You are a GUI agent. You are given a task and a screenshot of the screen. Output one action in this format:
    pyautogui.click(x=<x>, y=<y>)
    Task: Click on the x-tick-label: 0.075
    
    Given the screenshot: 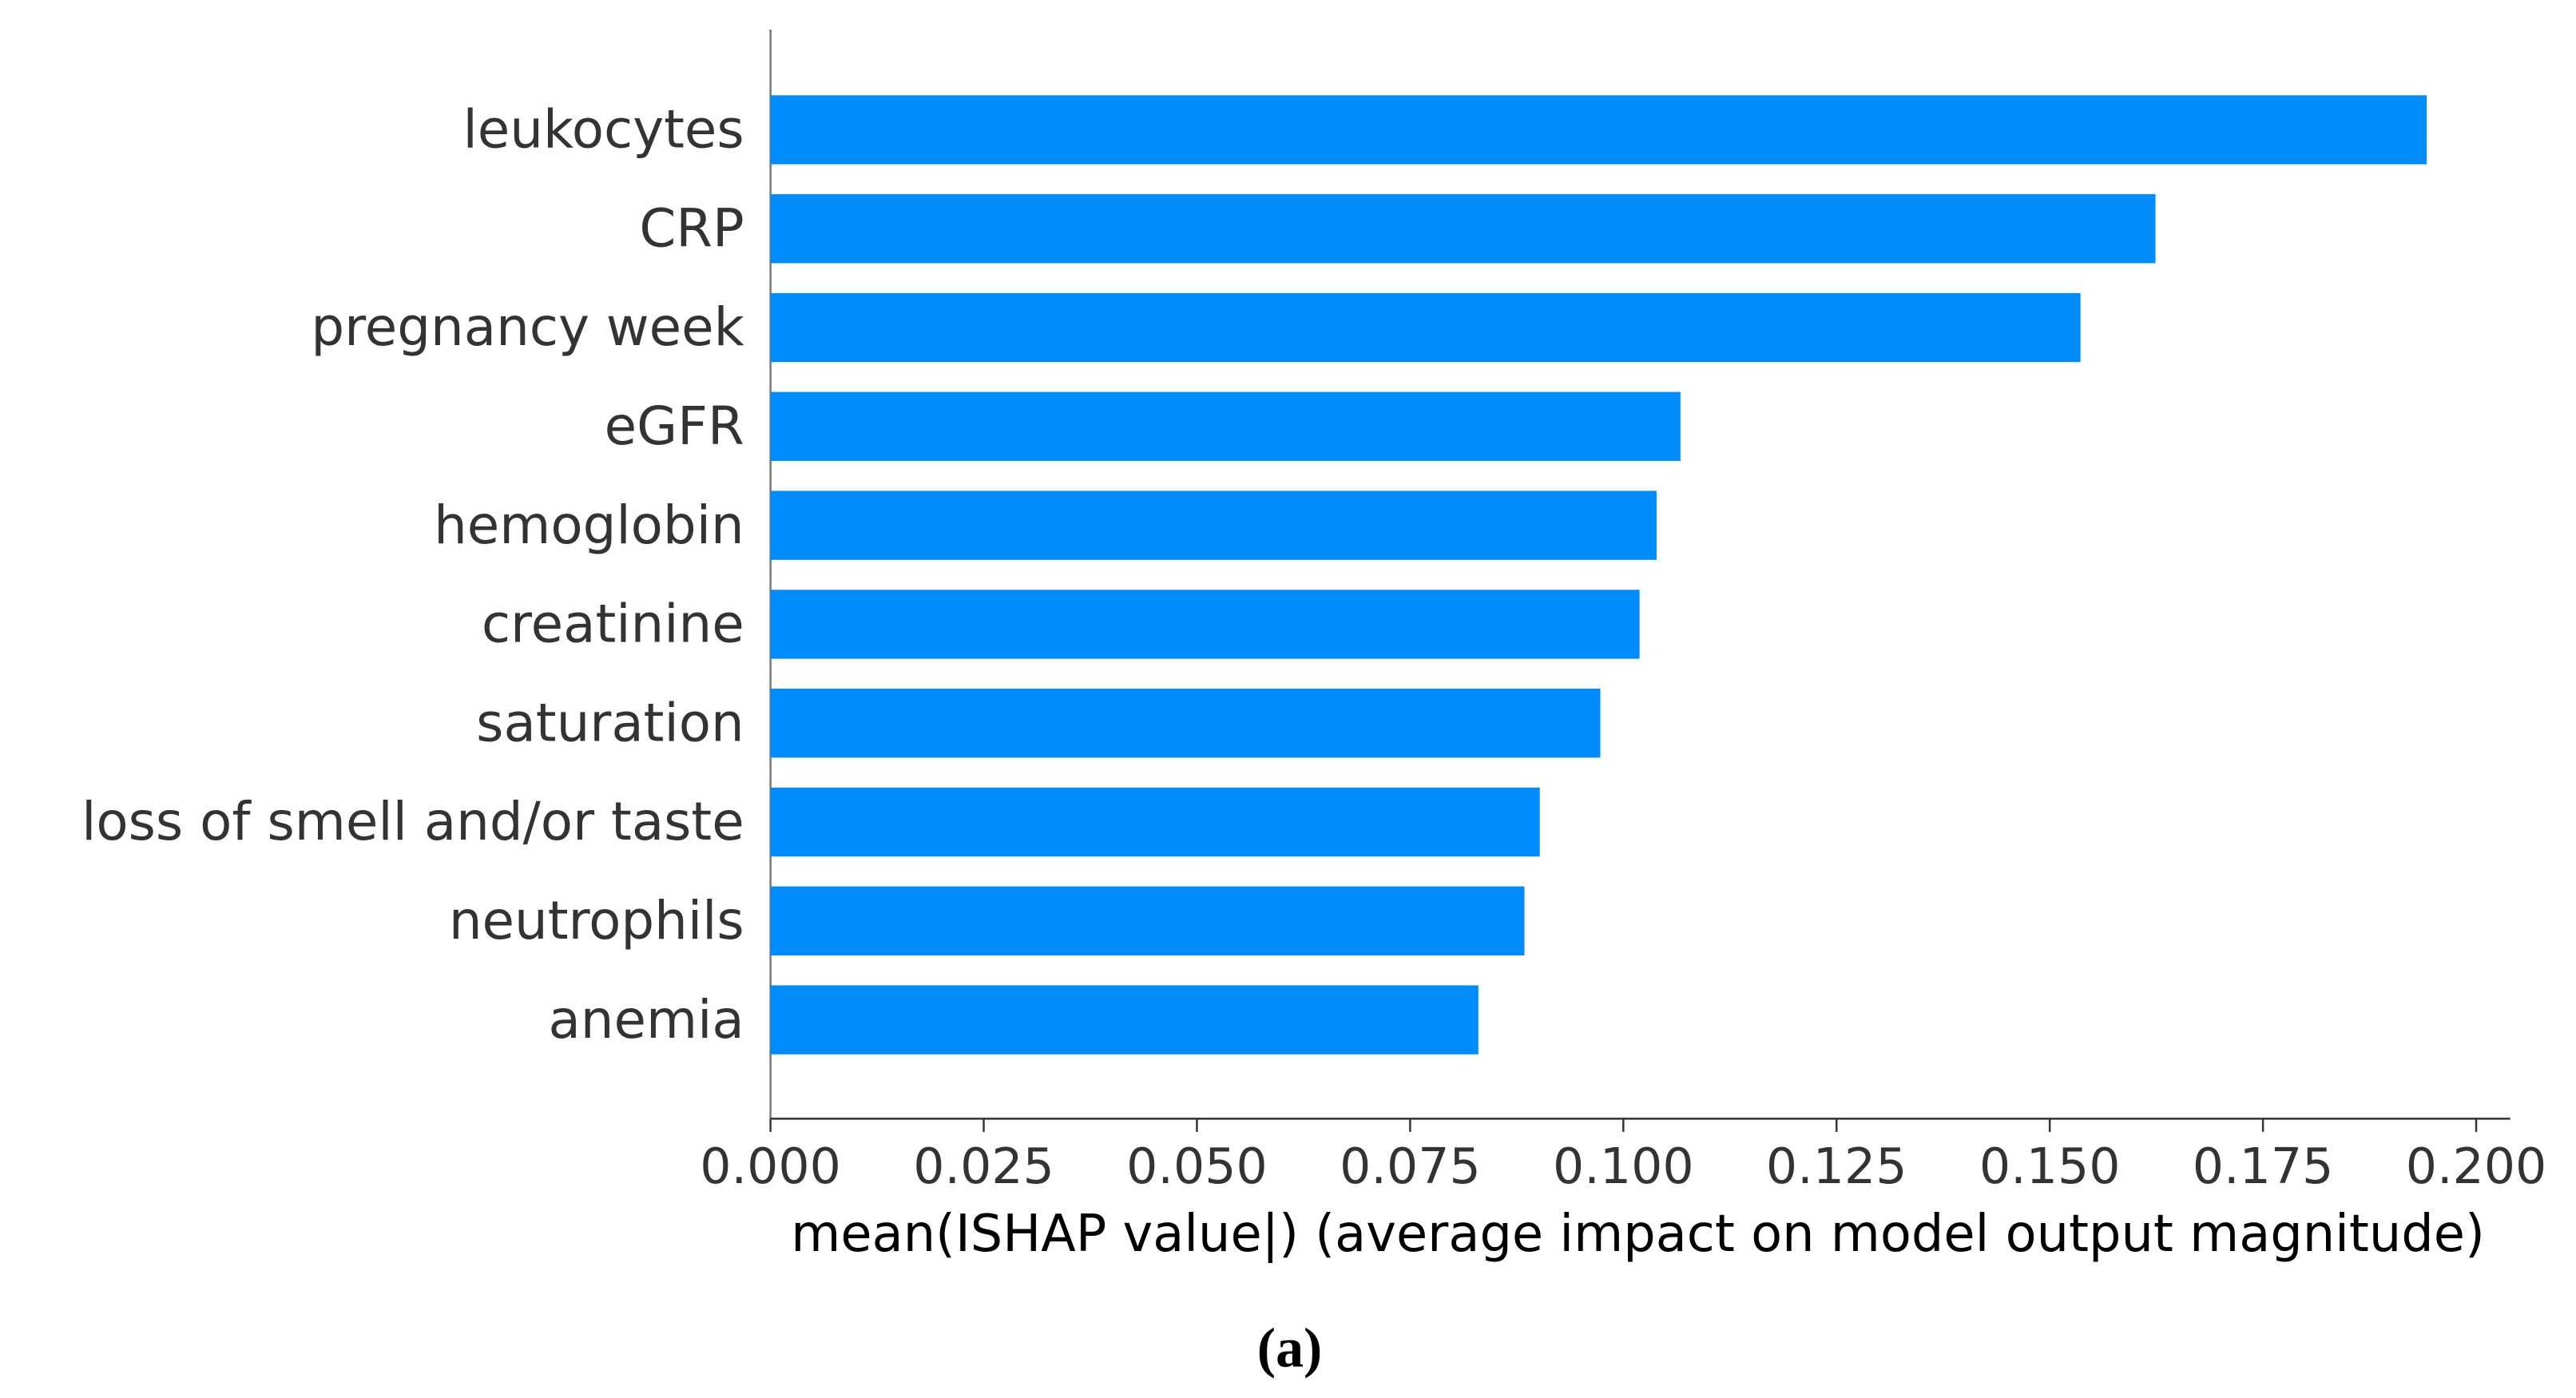 What is the action you would take?
    pyautogui.click(x=1410, y=1166)
    